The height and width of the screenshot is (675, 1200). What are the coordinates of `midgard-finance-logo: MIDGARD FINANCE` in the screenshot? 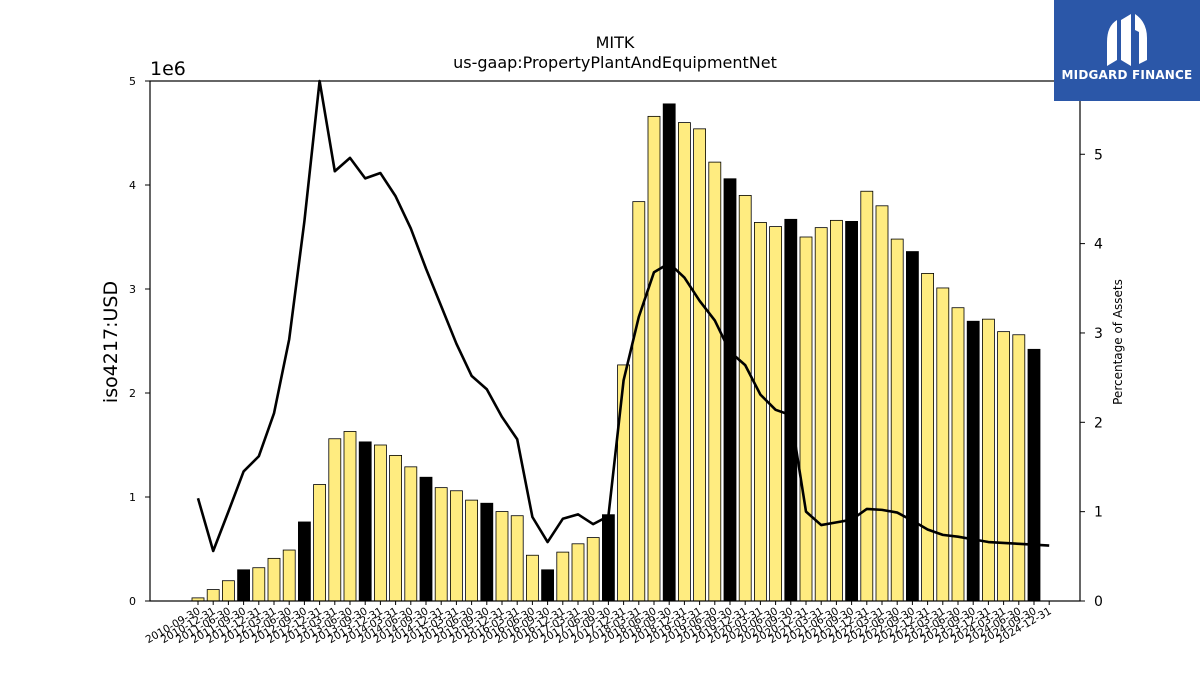 It's located at (1127, 50).